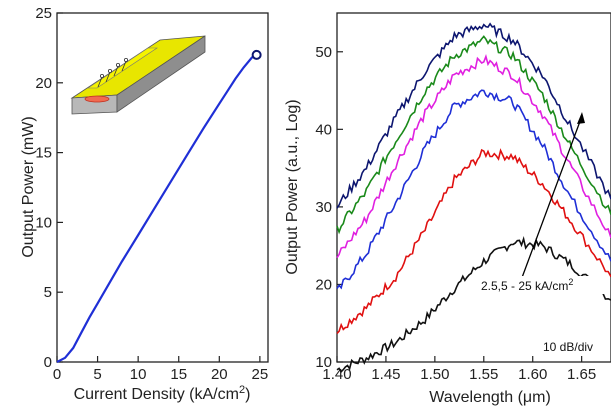  What do you see at coordinates (568, 347) in the screenshot?
I see `scale-note: 10 dB/div` at bounding box center [568, 347].